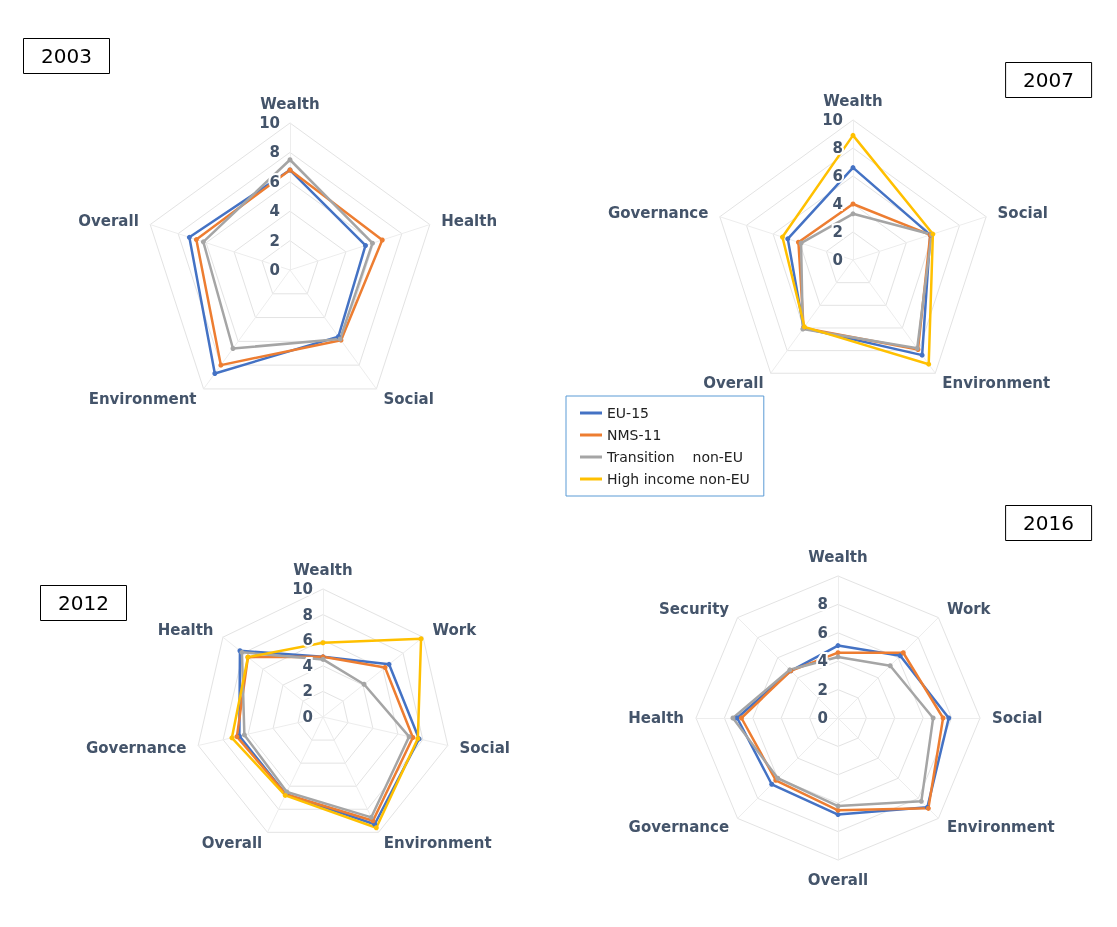  Describe the element at coordinates (1049, 523) in the screenshot. I see `chart-title: 2016` at that location.